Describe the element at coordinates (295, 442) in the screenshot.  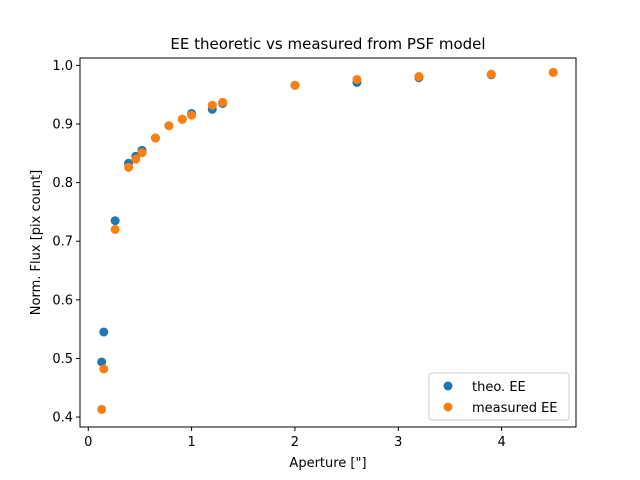
I see `x-tick-label: 2` at that location.